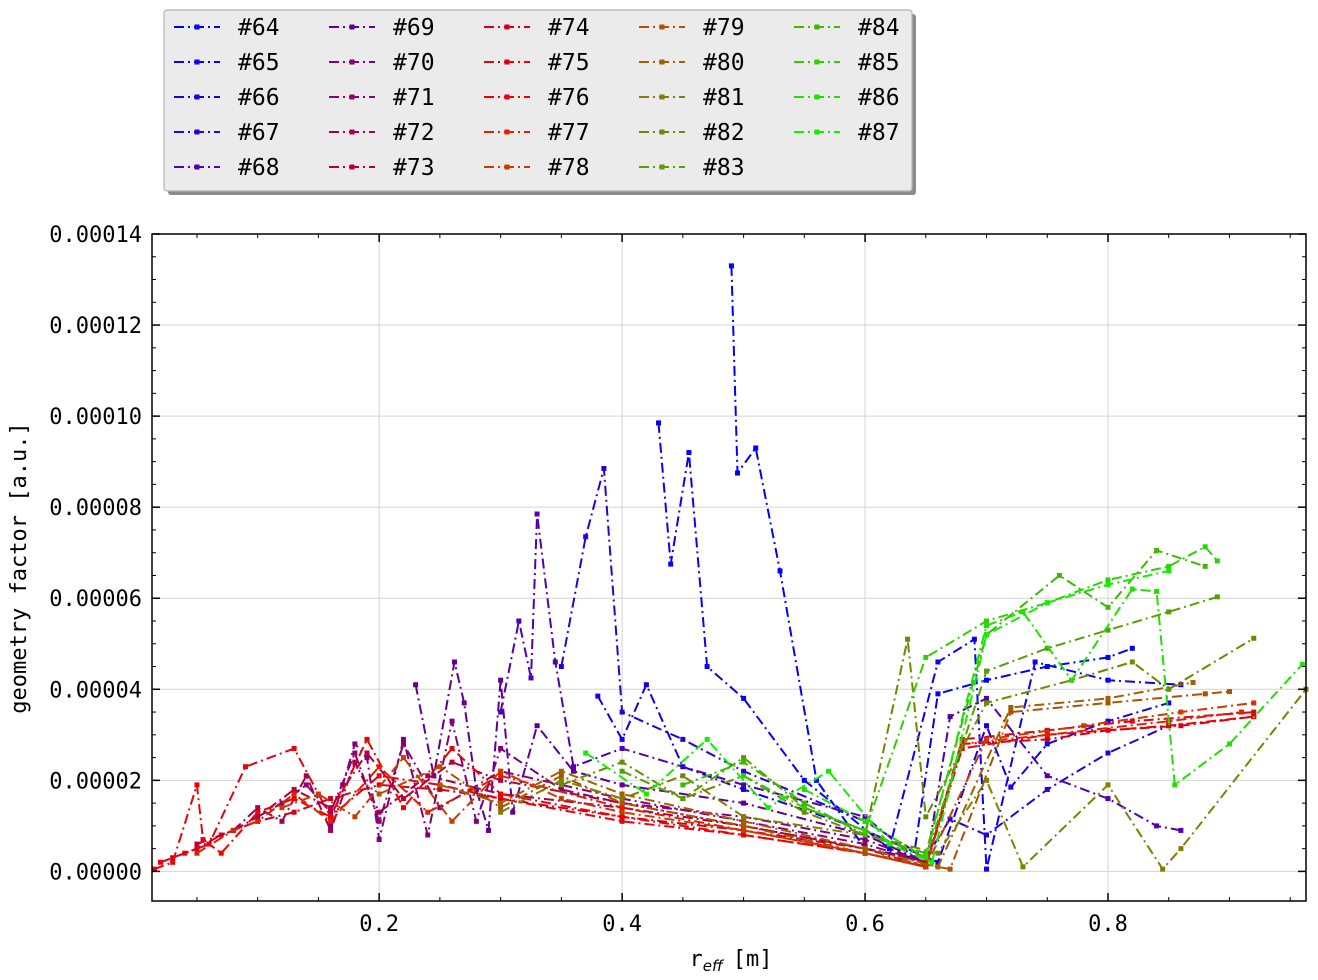 The image size is (1318, 980). What do you see at coordinates (227, 28) in the screenshot?
I see `legend-entry-64: #64` at bounding box center [227, 28].